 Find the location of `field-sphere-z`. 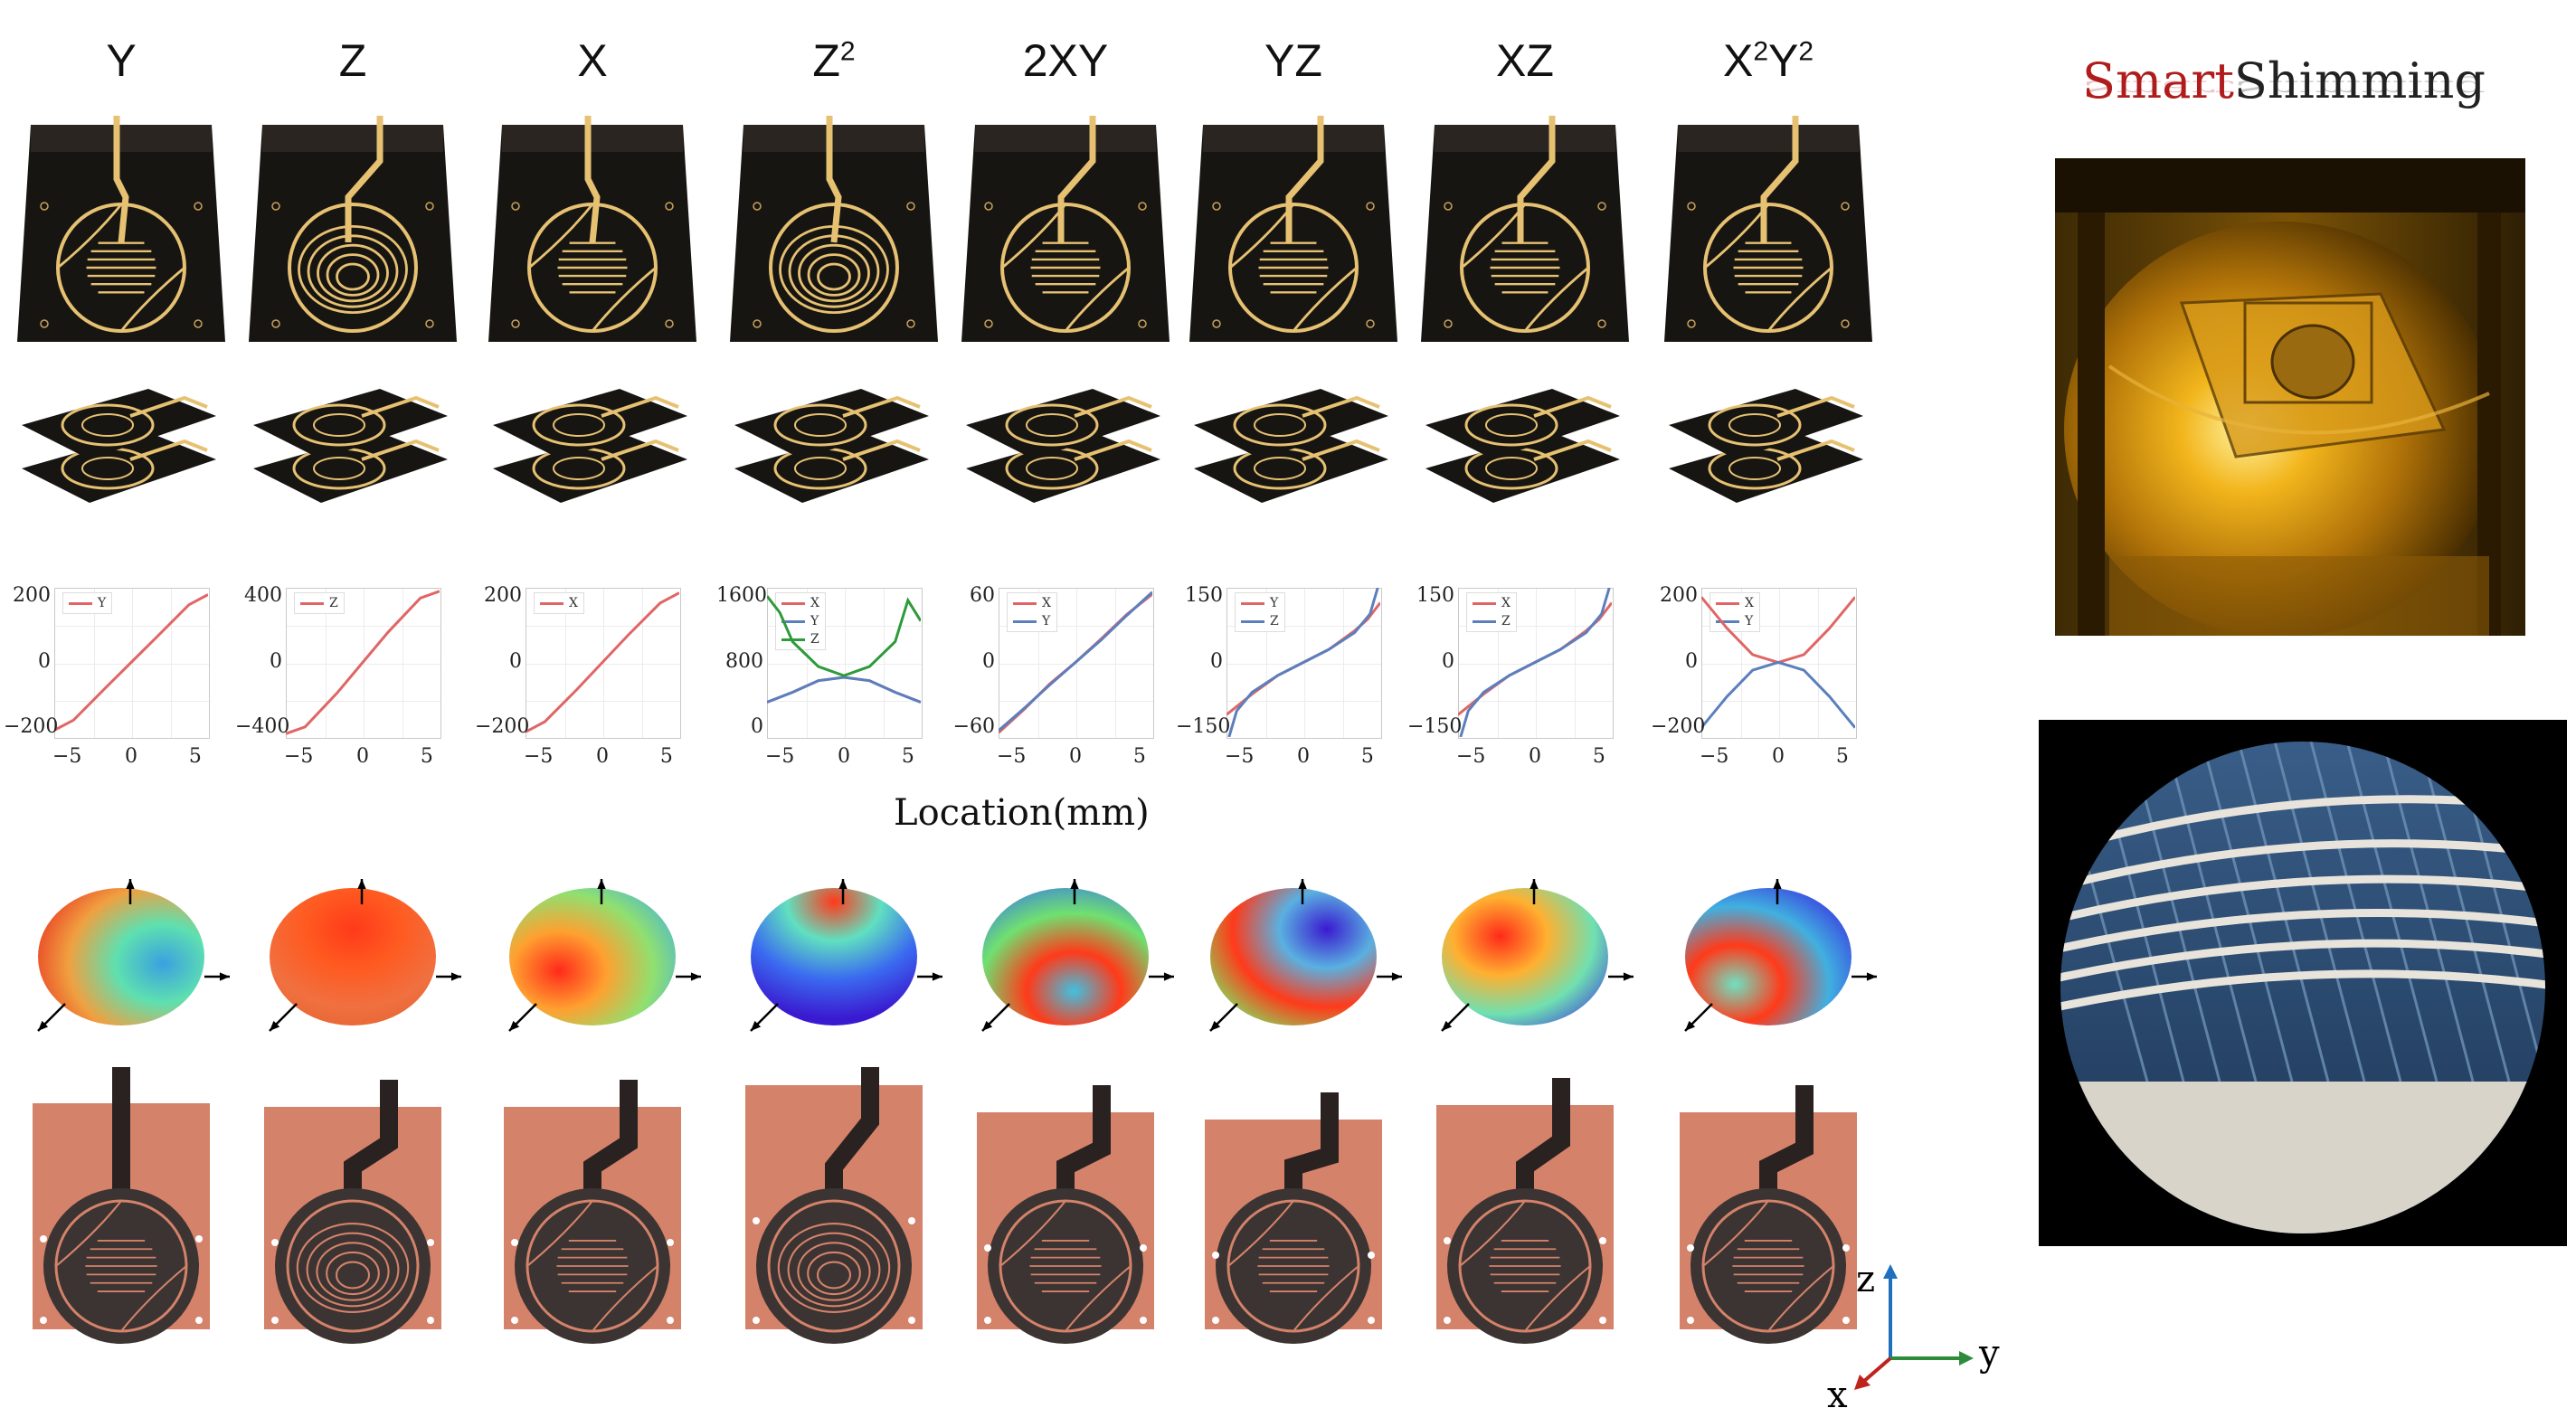

field-sphere-z is located at coordinates (352, 950).